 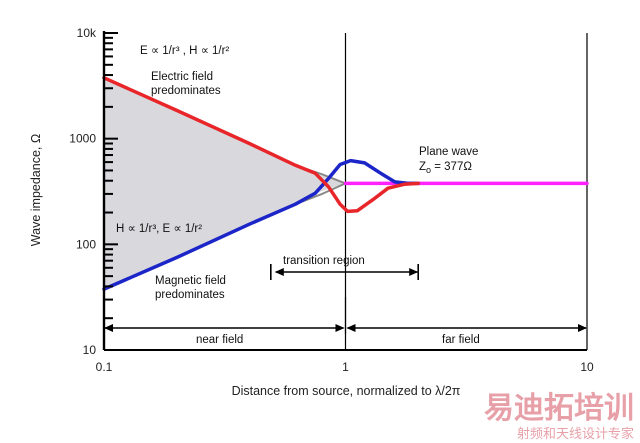 What do you see at coordinates (190, 295) in the screenshot?
I see `magnetic-field-label-line2: predominates` at bounding box center [190, 295].